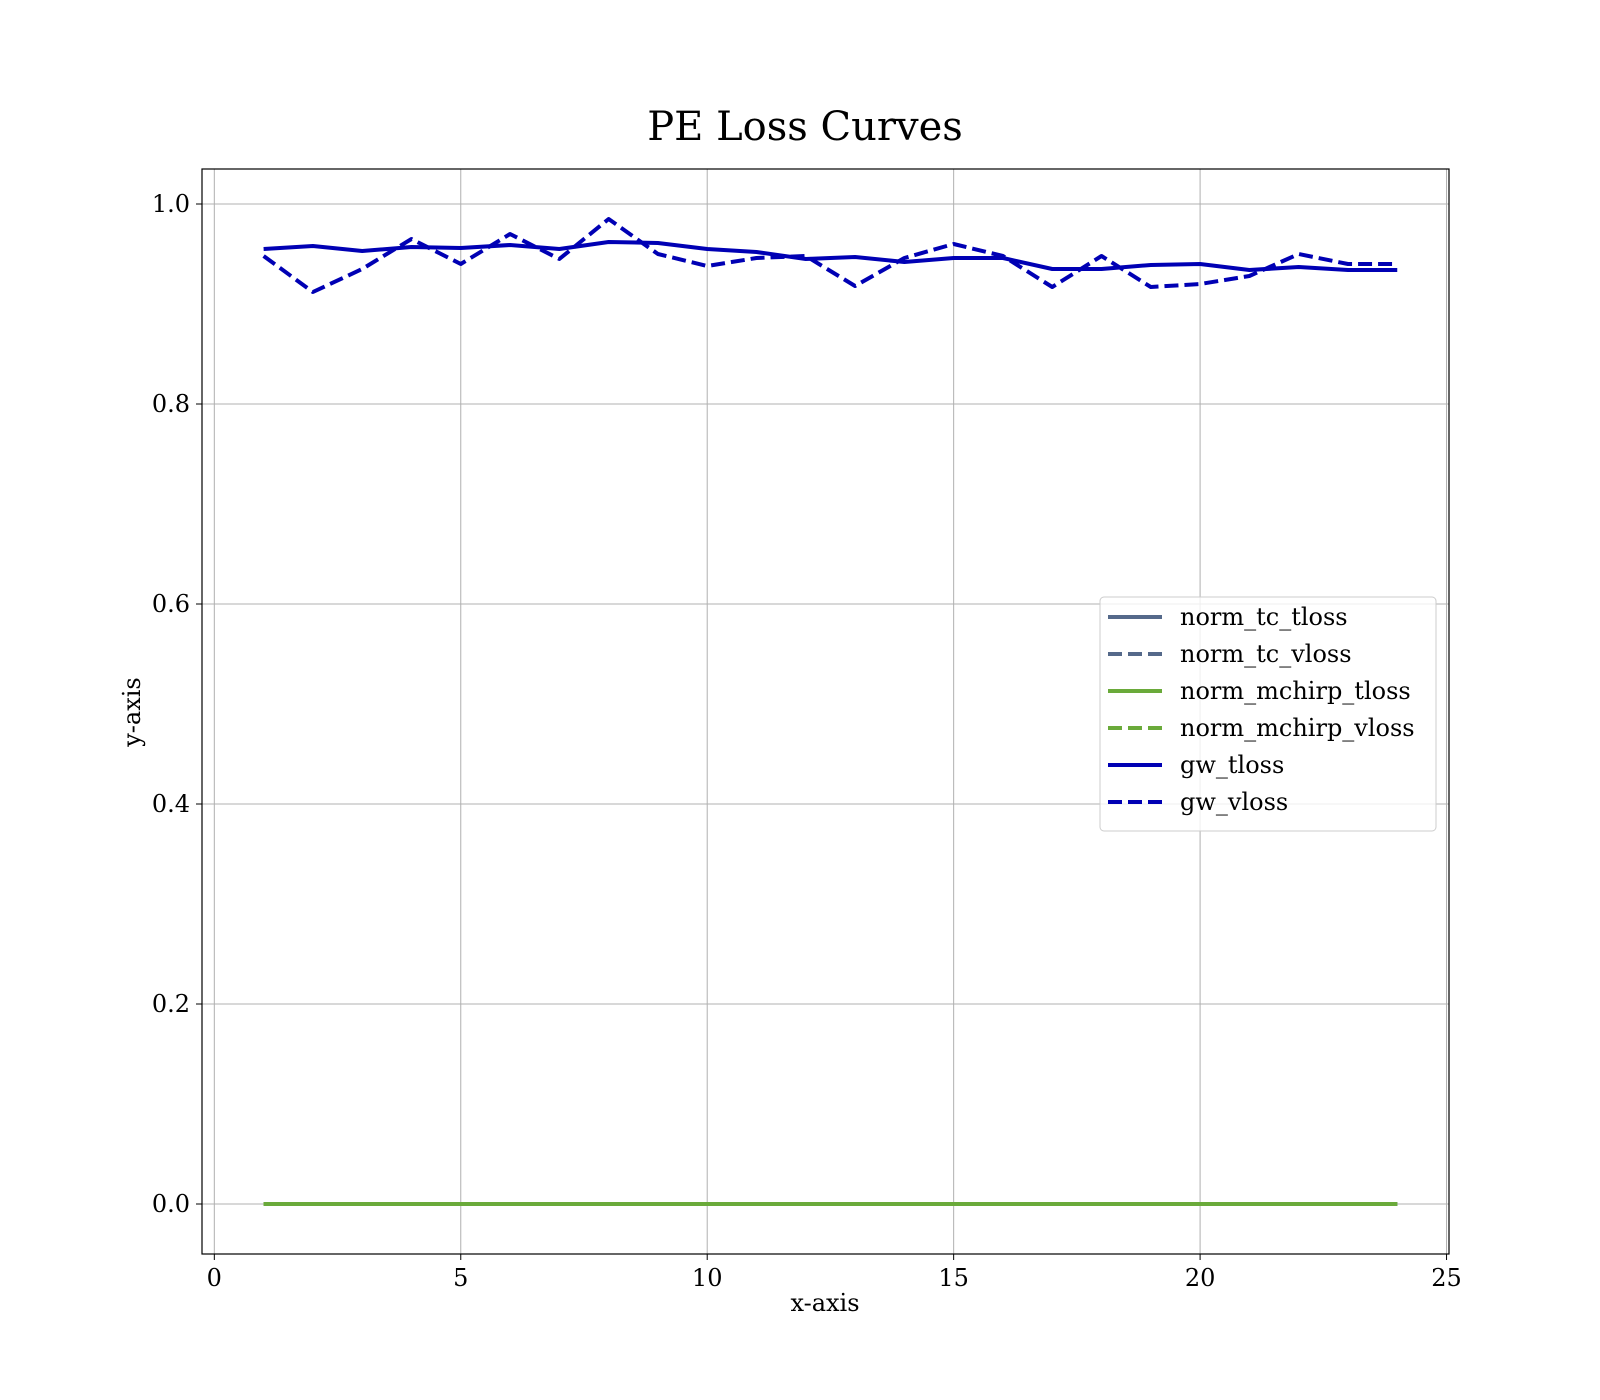  I want to click on series-line-gw_vloss, so click(830, 255).